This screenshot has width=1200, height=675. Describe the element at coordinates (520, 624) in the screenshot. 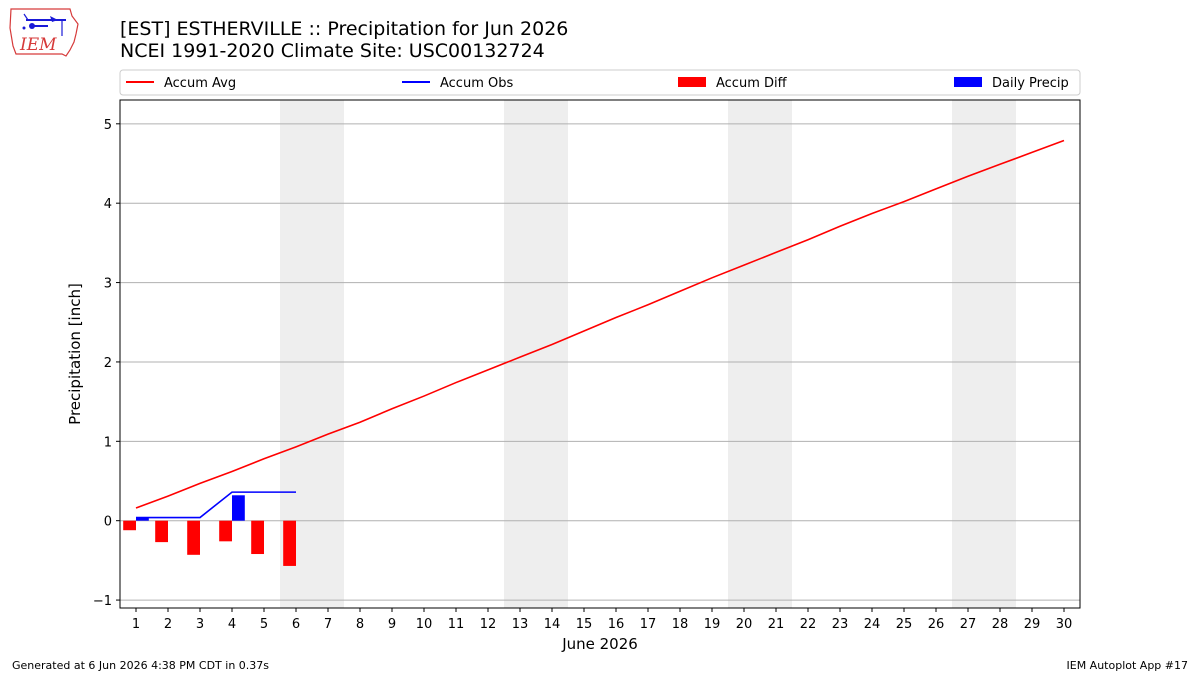

I see `x-tick-label: 13` at that location.